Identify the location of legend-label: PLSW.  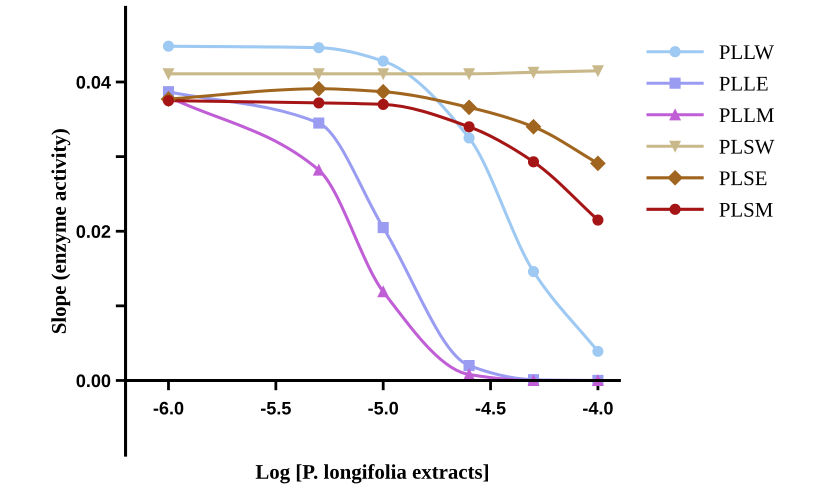
(746, 147).